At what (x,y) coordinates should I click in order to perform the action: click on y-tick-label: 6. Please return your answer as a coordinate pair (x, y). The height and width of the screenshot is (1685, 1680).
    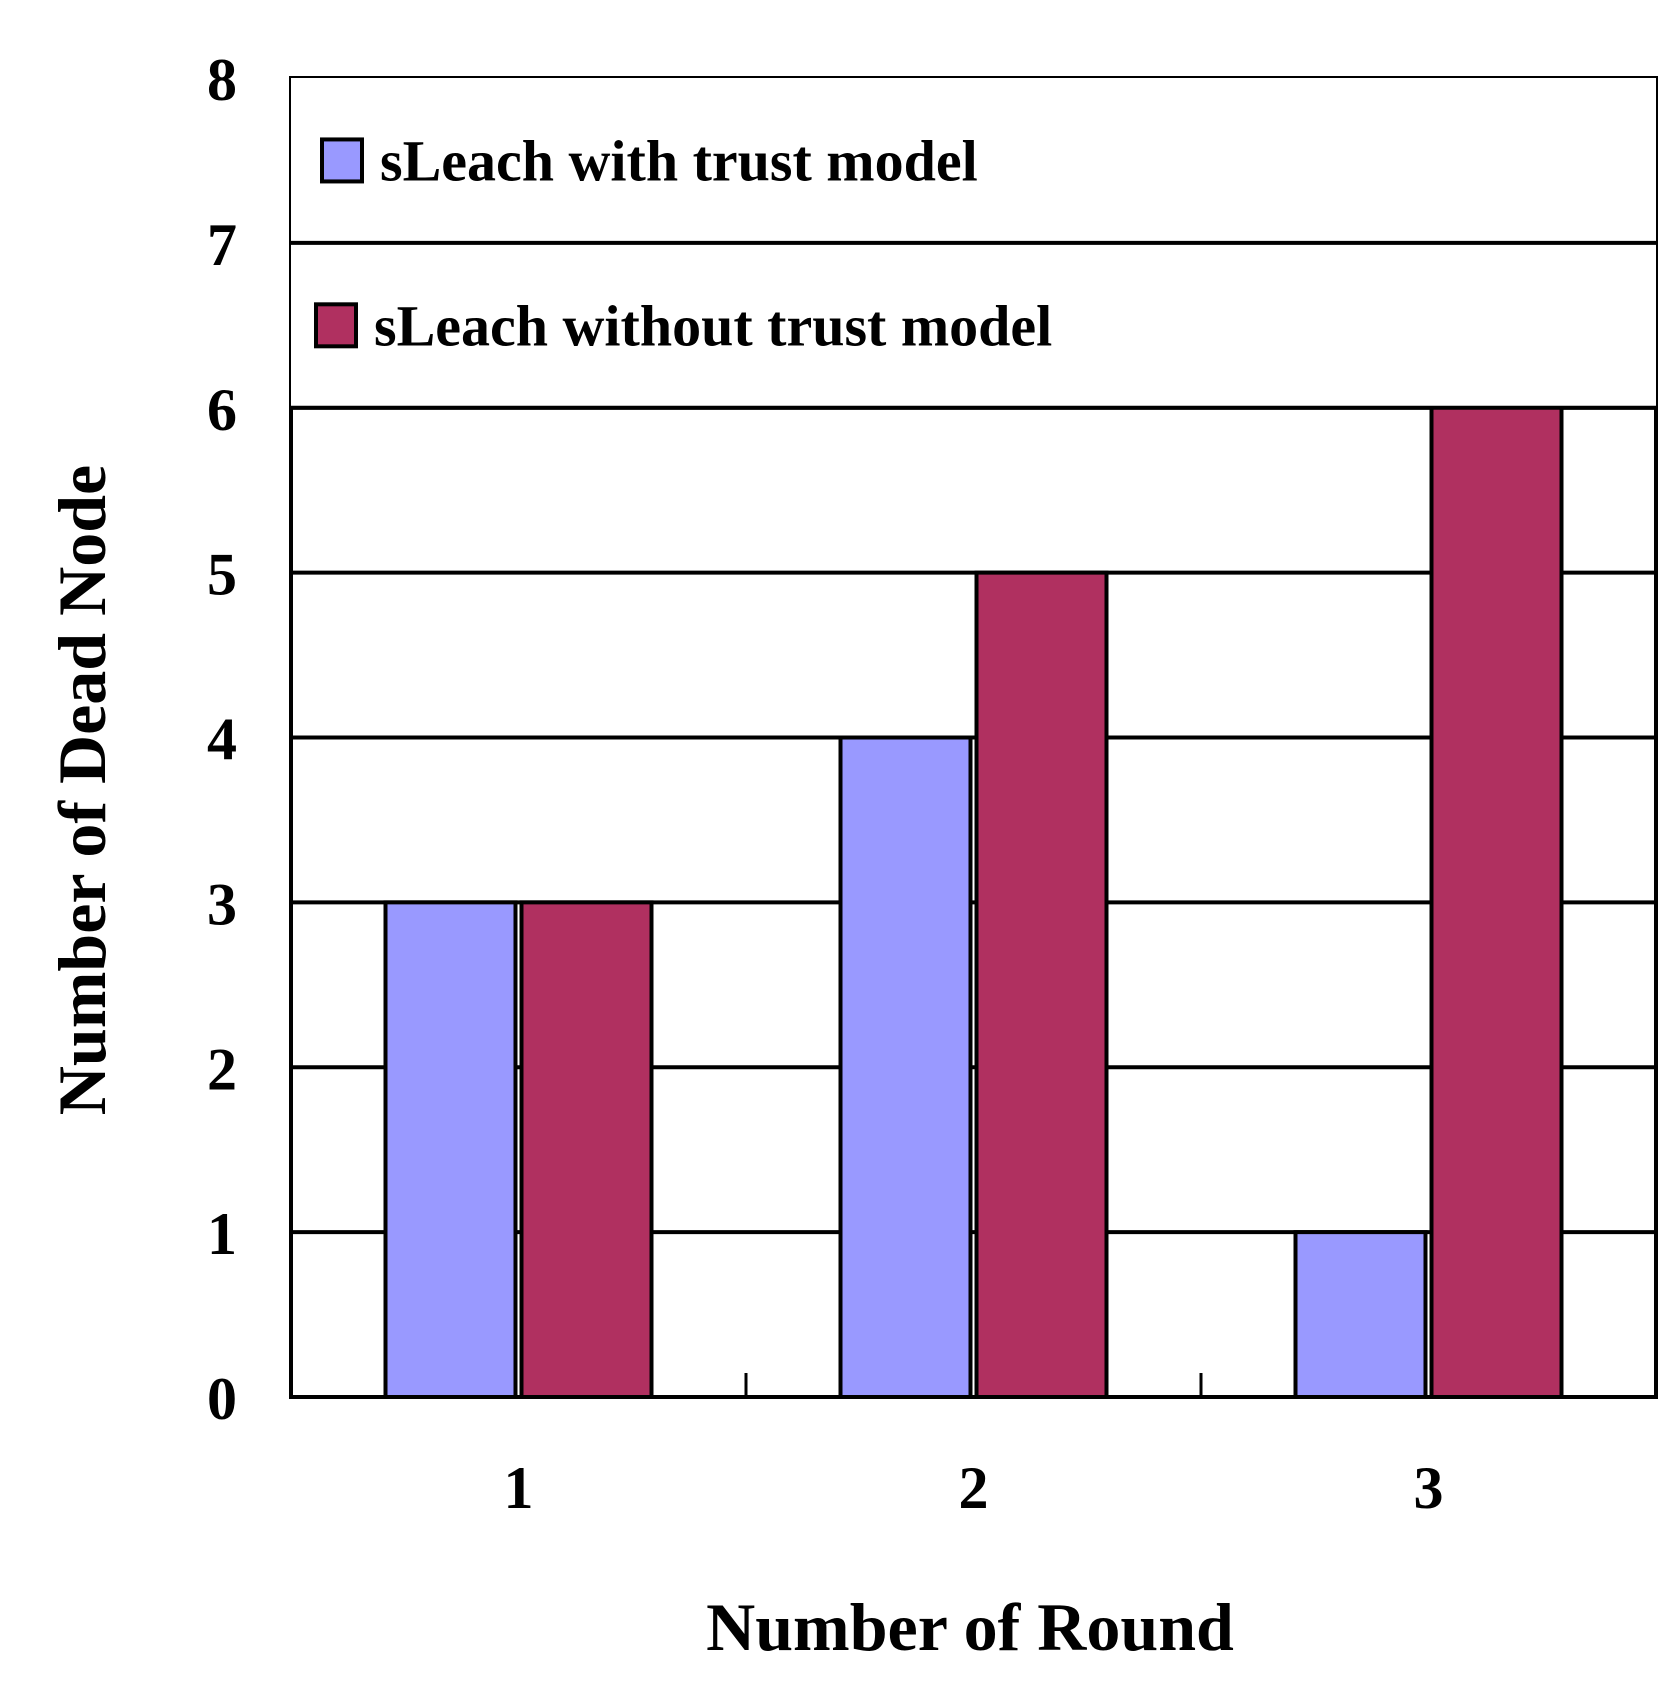
    Looking at the image, I should click on (222, 410).